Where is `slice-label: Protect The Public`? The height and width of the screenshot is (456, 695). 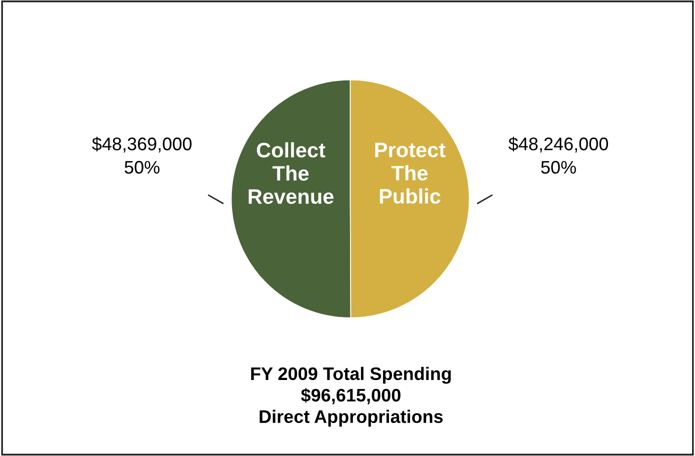 slice-label: Protect The Public is located at coordinates (410, 173).